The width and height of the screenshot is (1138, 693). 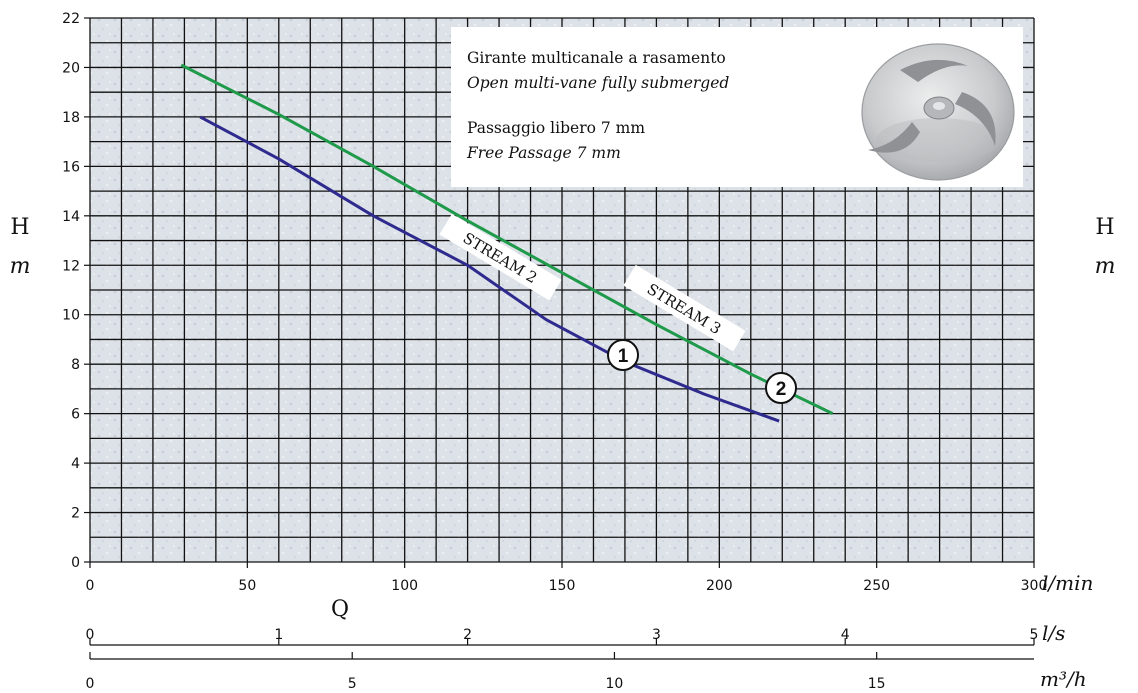 I want to click on y-tick-label: 20, so click(x=71, y=68).